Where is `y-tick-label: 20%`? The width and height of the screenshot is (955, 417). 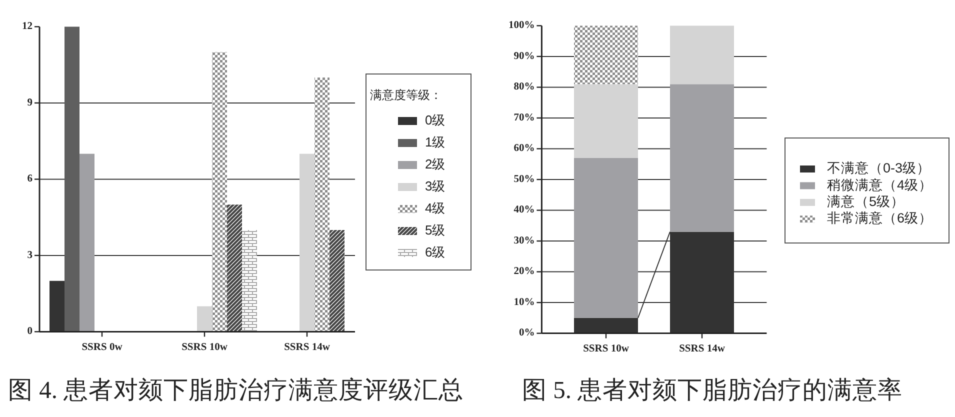 y-tick-label: 20% is located at coordinates (524, 272).